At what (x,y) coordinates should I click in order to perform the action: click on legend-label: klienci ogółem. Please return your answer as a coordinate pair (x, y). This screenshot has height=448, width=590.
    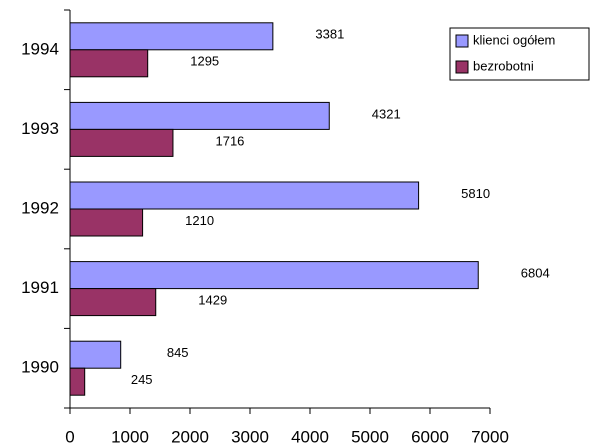
    Looking at the image, I should click on (514, 39).